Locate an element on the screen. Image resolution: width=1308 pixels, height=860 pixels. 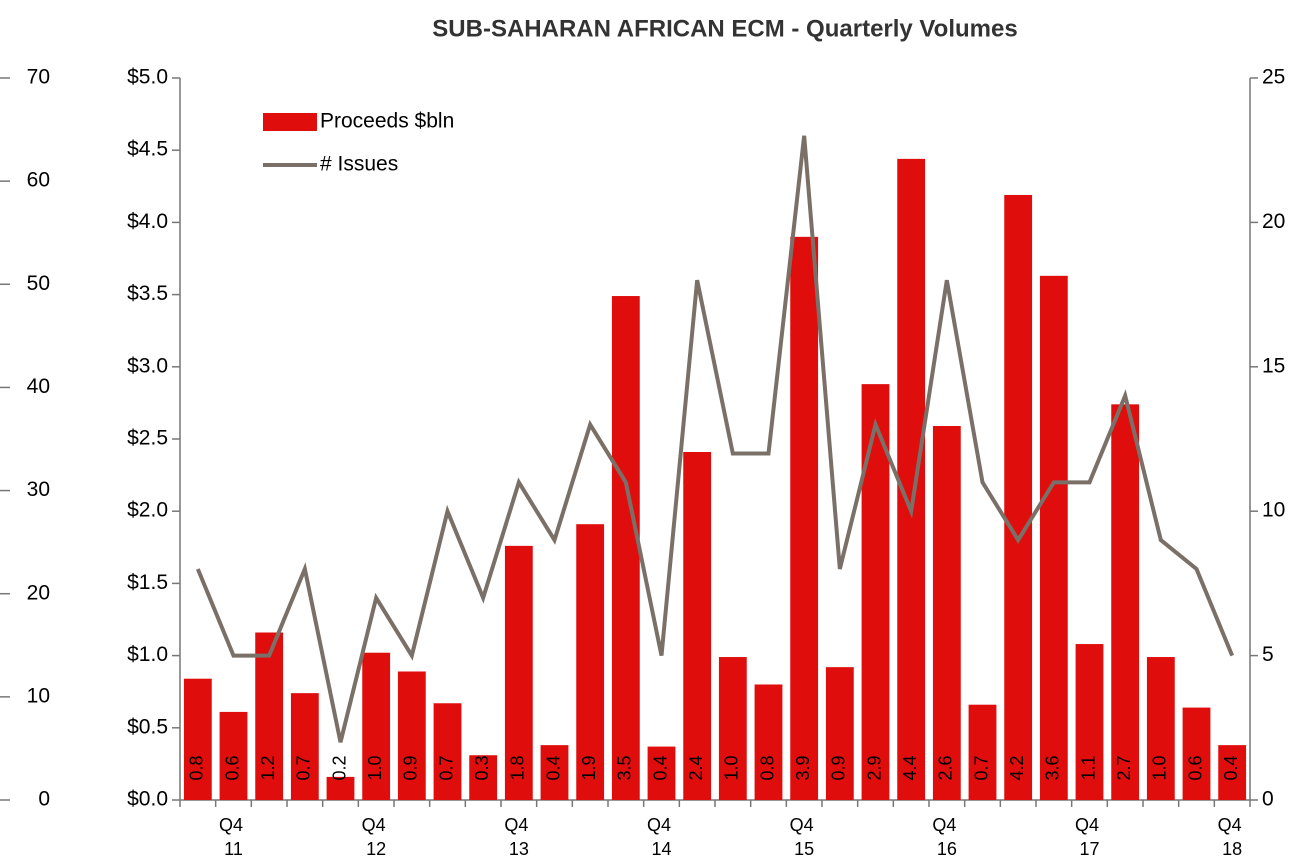
bar-label: 1.2 is located at coordinates (268, 767).